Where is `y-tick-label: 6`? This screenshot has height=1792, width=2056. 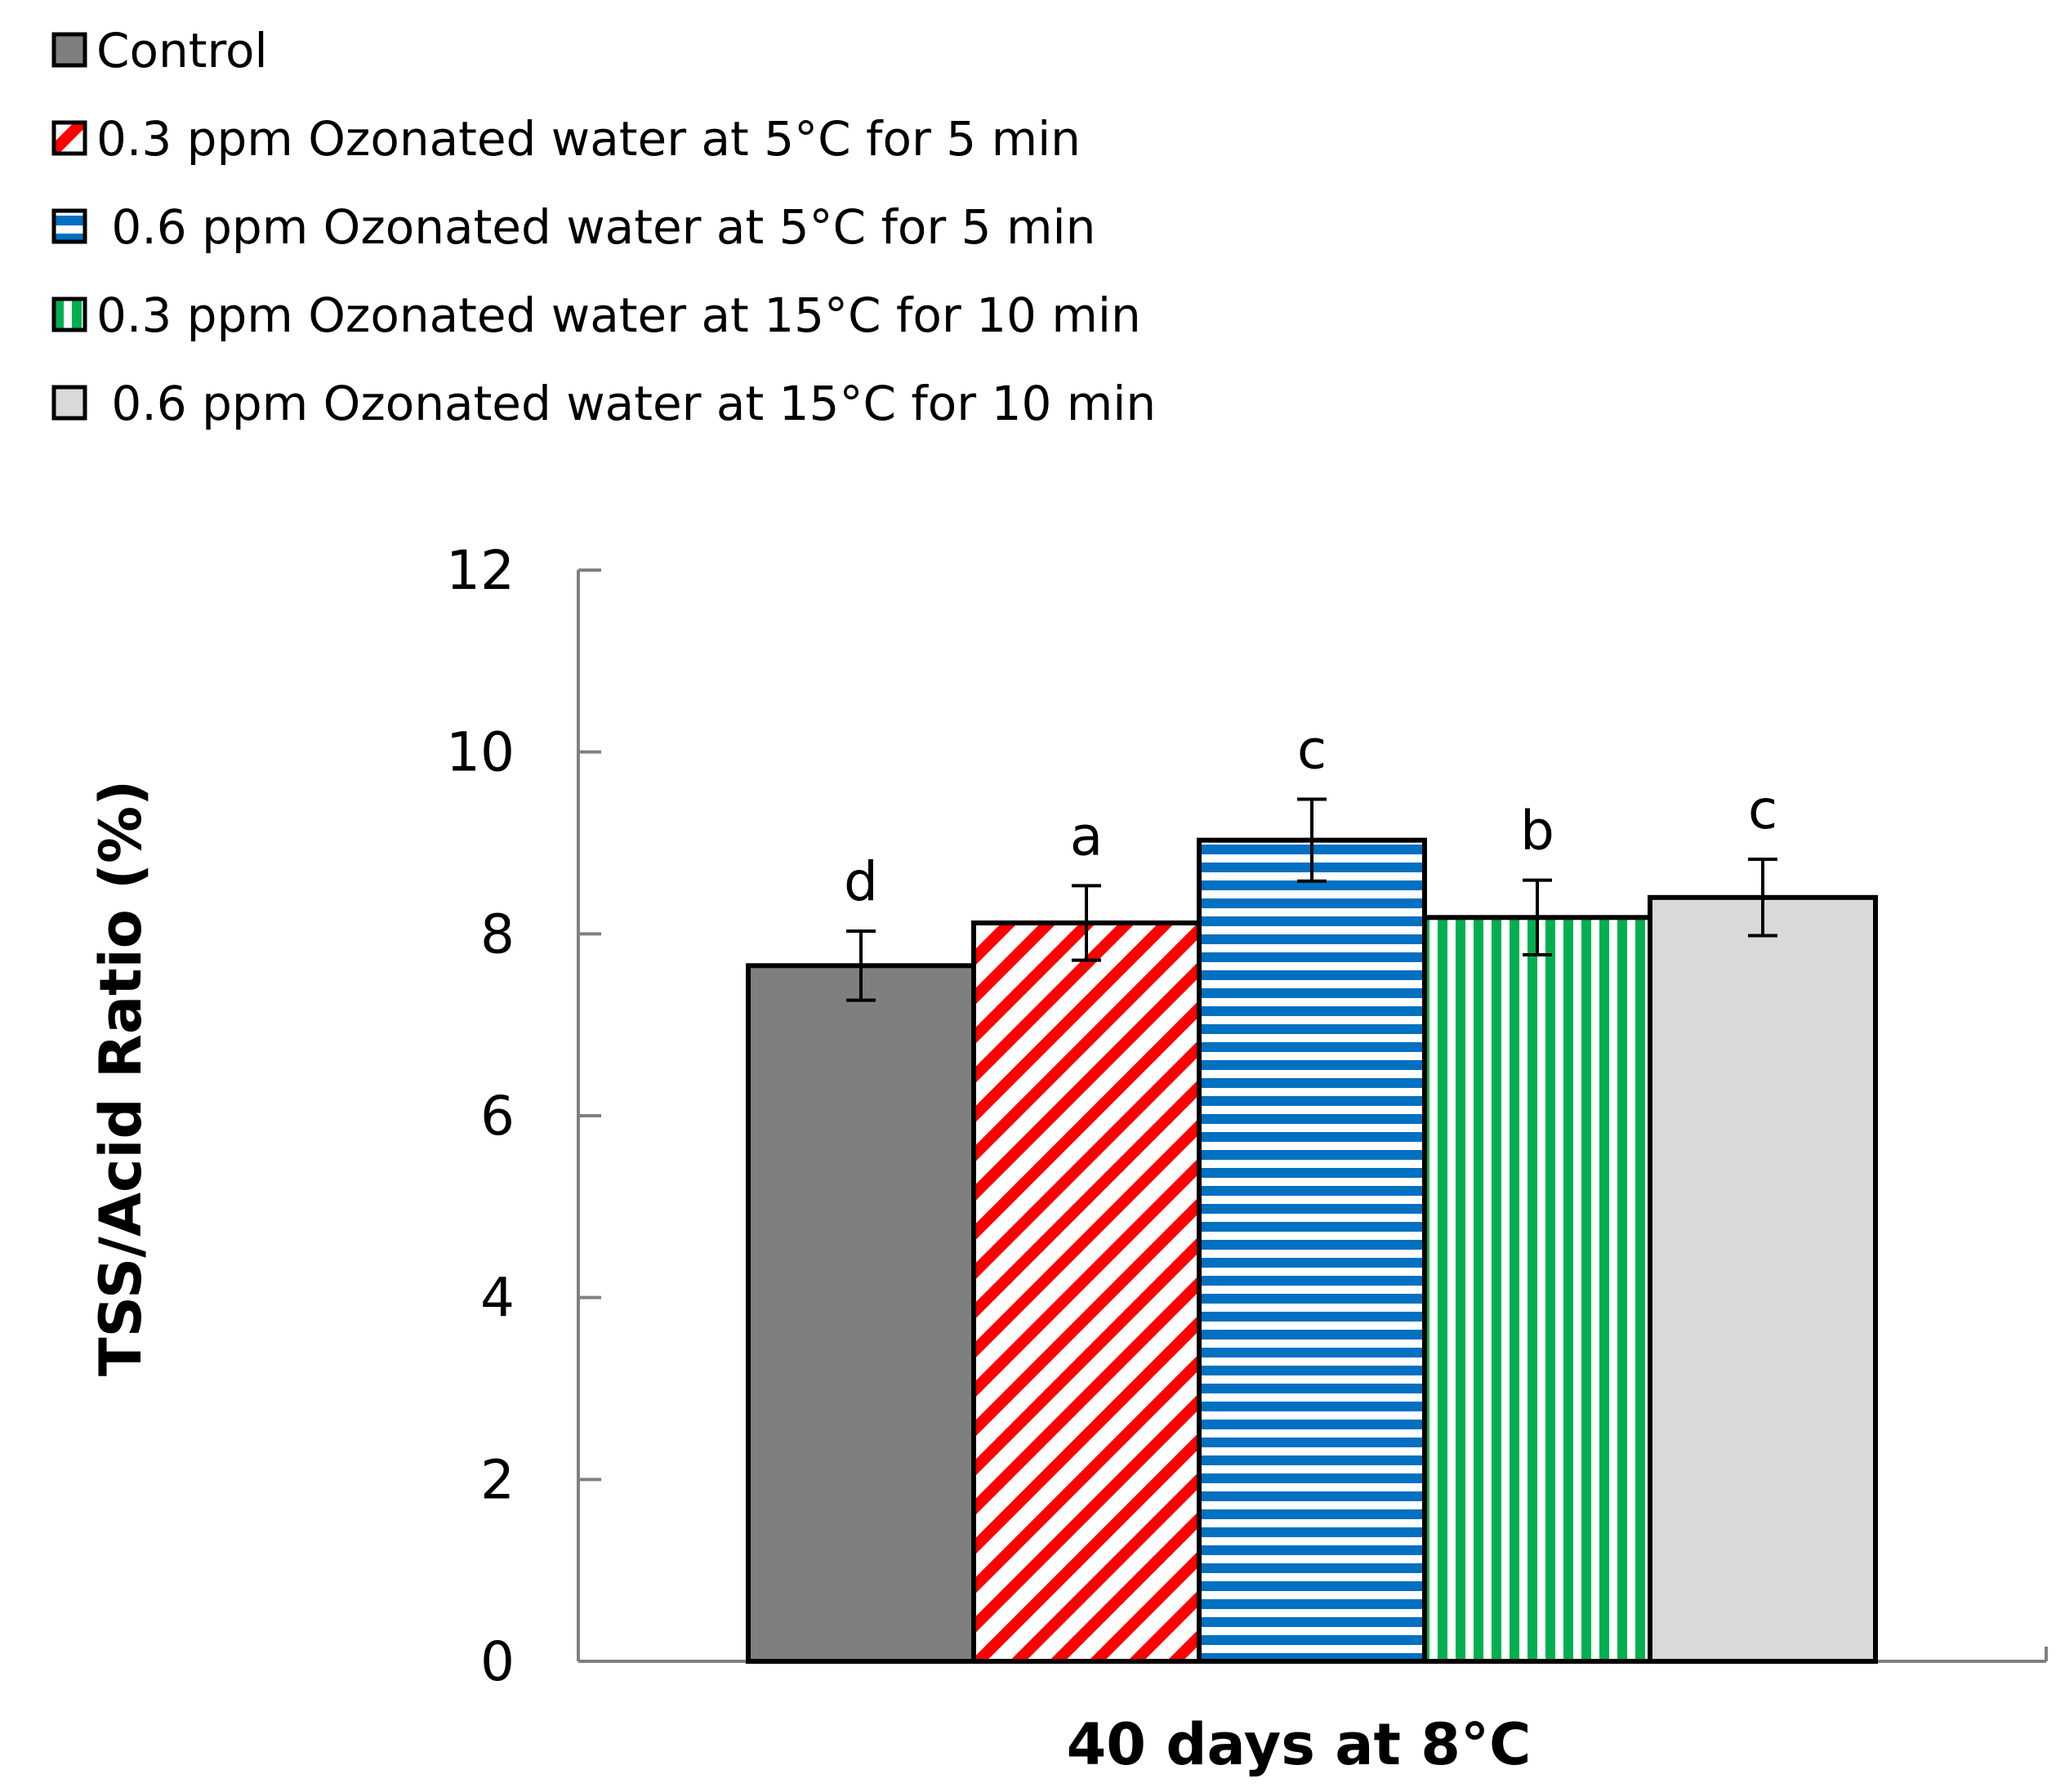 y-tick-label: 6 is located at coordinates (497, 1116).